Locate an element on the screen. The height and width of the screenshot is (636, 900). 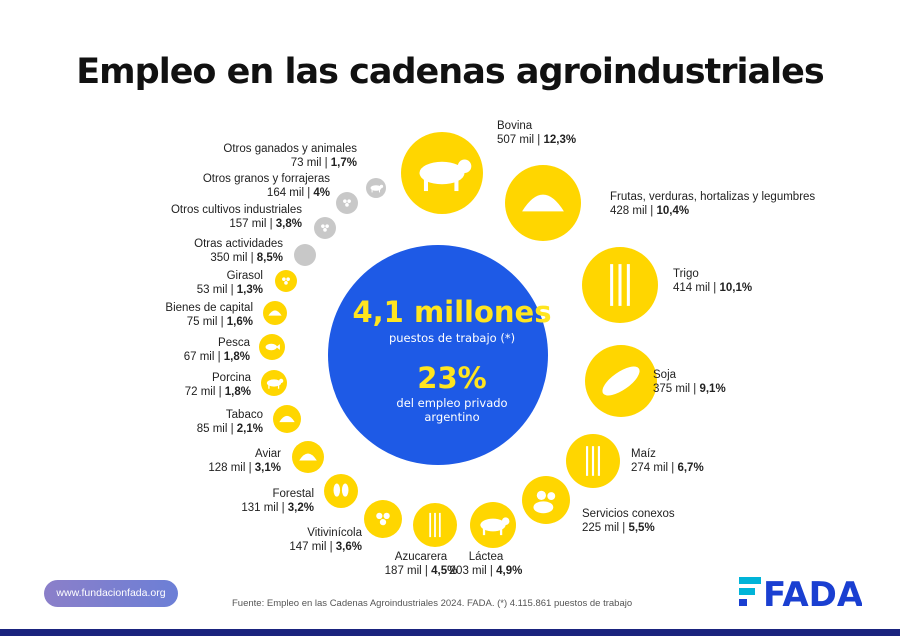
label-otras-actividades: Otras actividades is located at coordinates (238, 244).